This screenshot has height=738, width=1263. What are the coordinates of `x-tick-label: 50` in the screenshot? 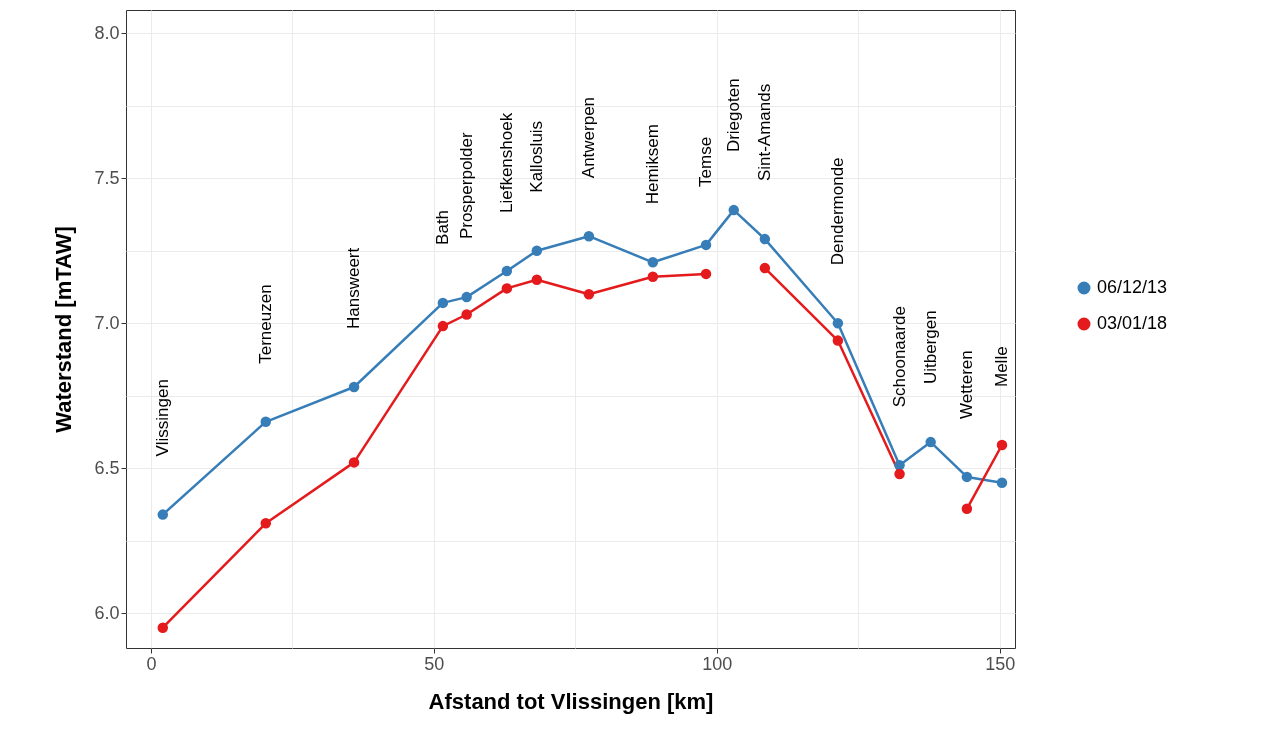 It's located at (434, 663).